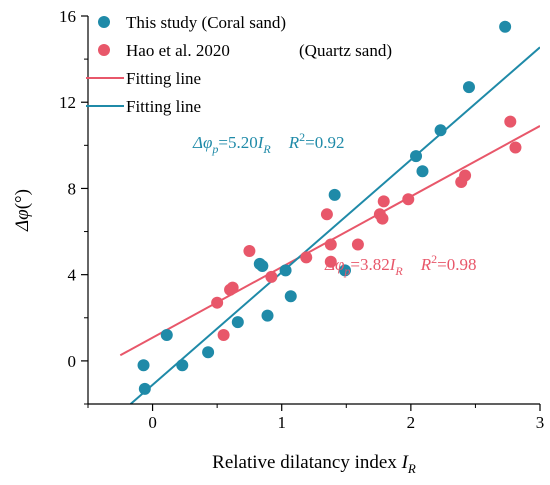 This screenshot has width=550, height=485. I want to click on eq-r2-value: =0.98, so click(456, 264).